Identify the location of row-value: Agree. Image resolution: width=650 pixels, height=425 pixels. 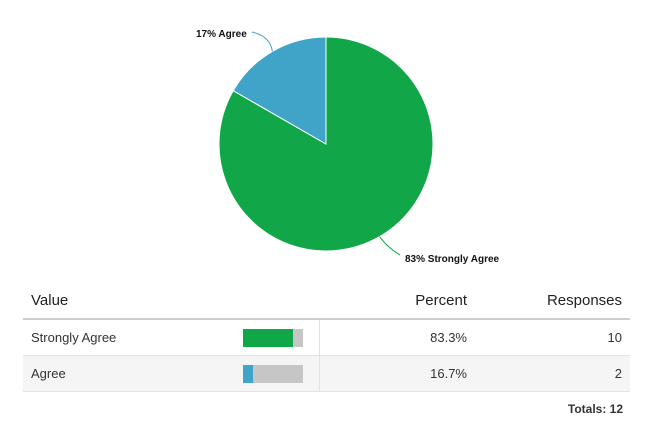
(129, 373).